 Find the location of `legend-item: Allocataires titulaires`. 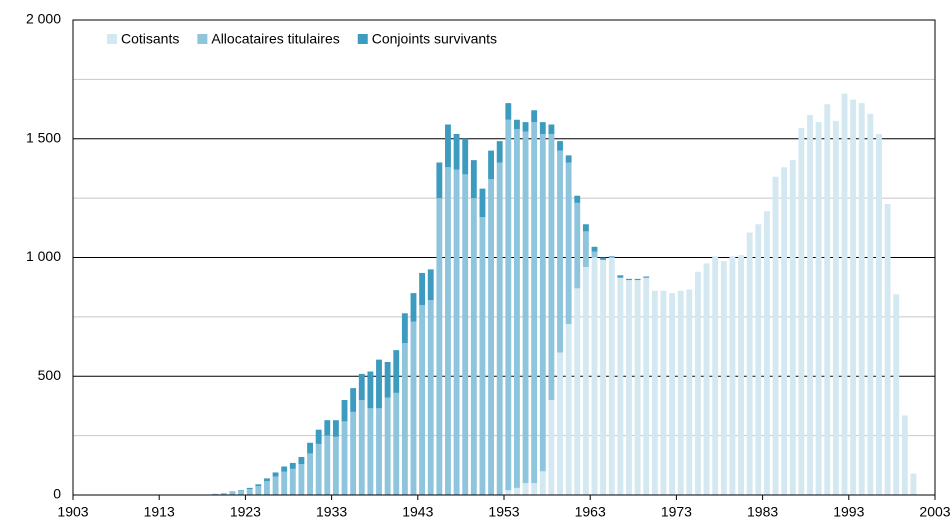

legend-item: Allocataires titulaires is located at coordinates (268, 39).